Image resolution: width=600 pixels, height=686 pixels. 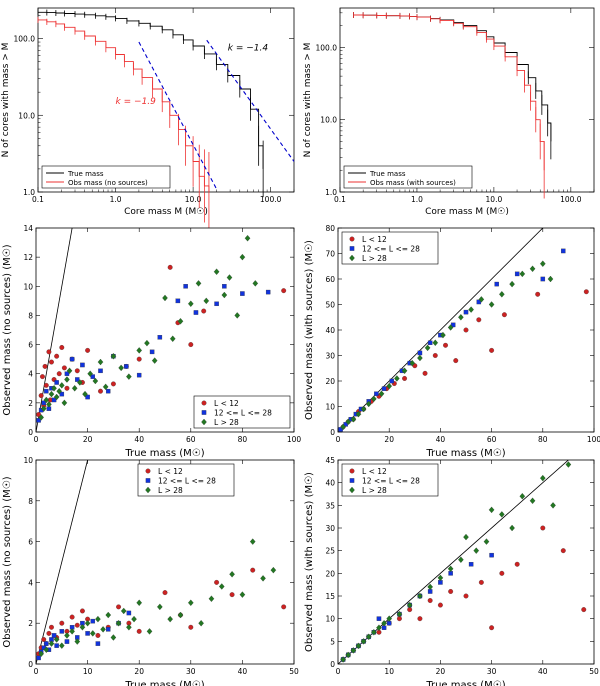 I want to click on x-axis-label: True mass (M☉), so click(x=164, y=453).